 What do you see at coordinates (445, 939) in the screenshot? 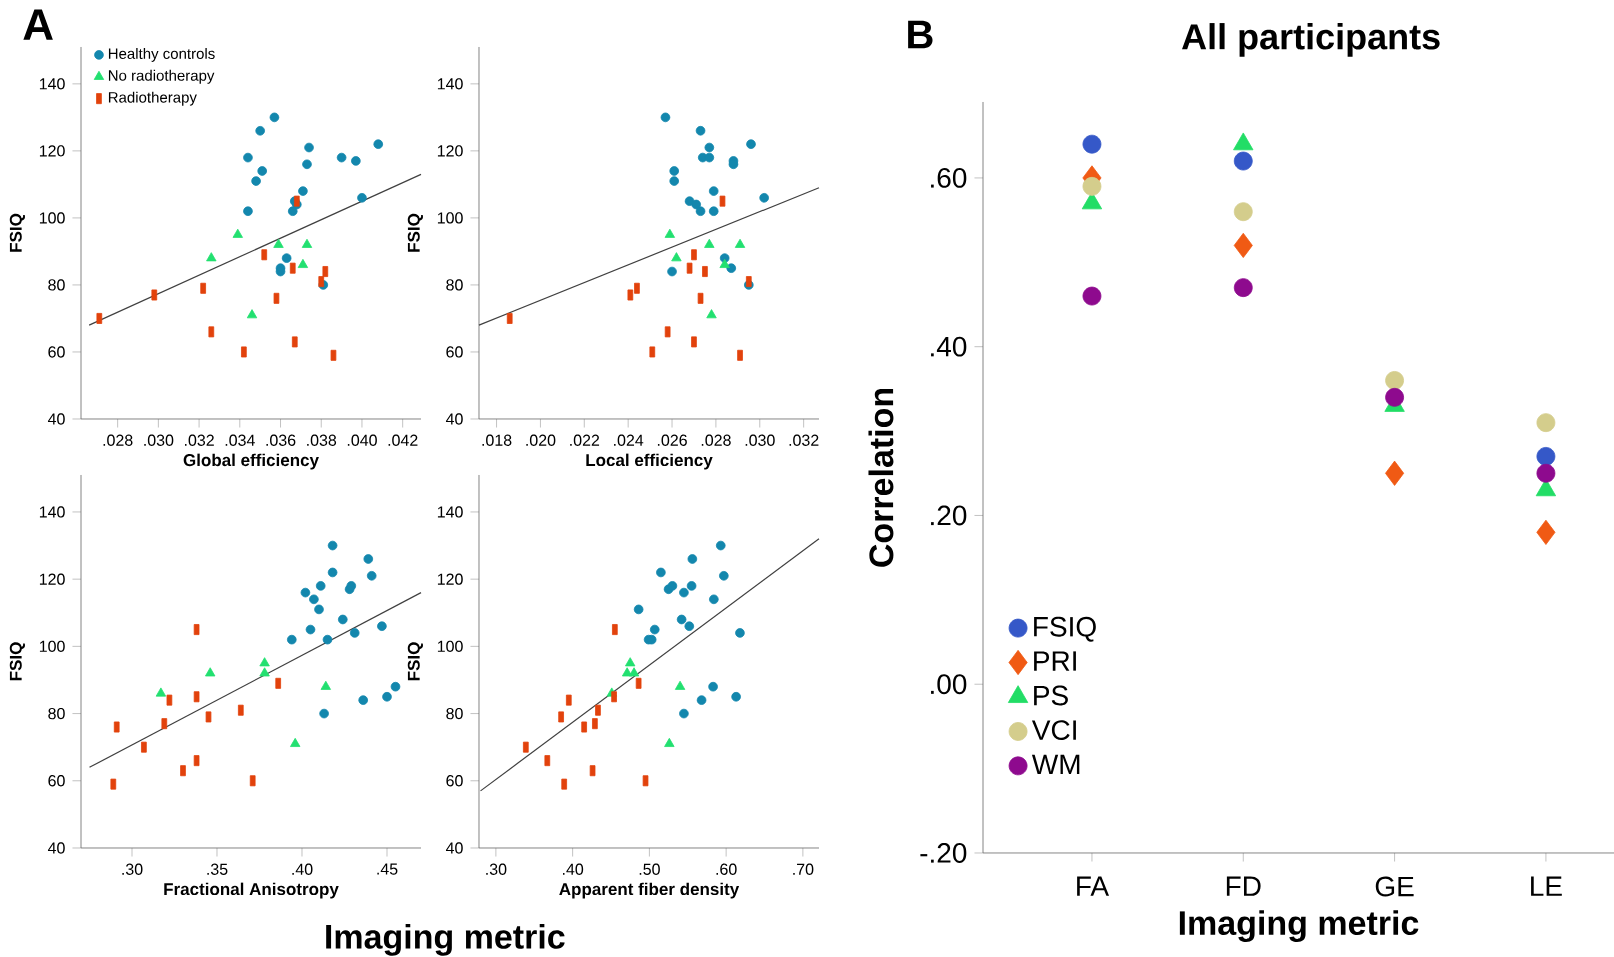
I see `text: Imaging metric` at bounding box center [445, 939].